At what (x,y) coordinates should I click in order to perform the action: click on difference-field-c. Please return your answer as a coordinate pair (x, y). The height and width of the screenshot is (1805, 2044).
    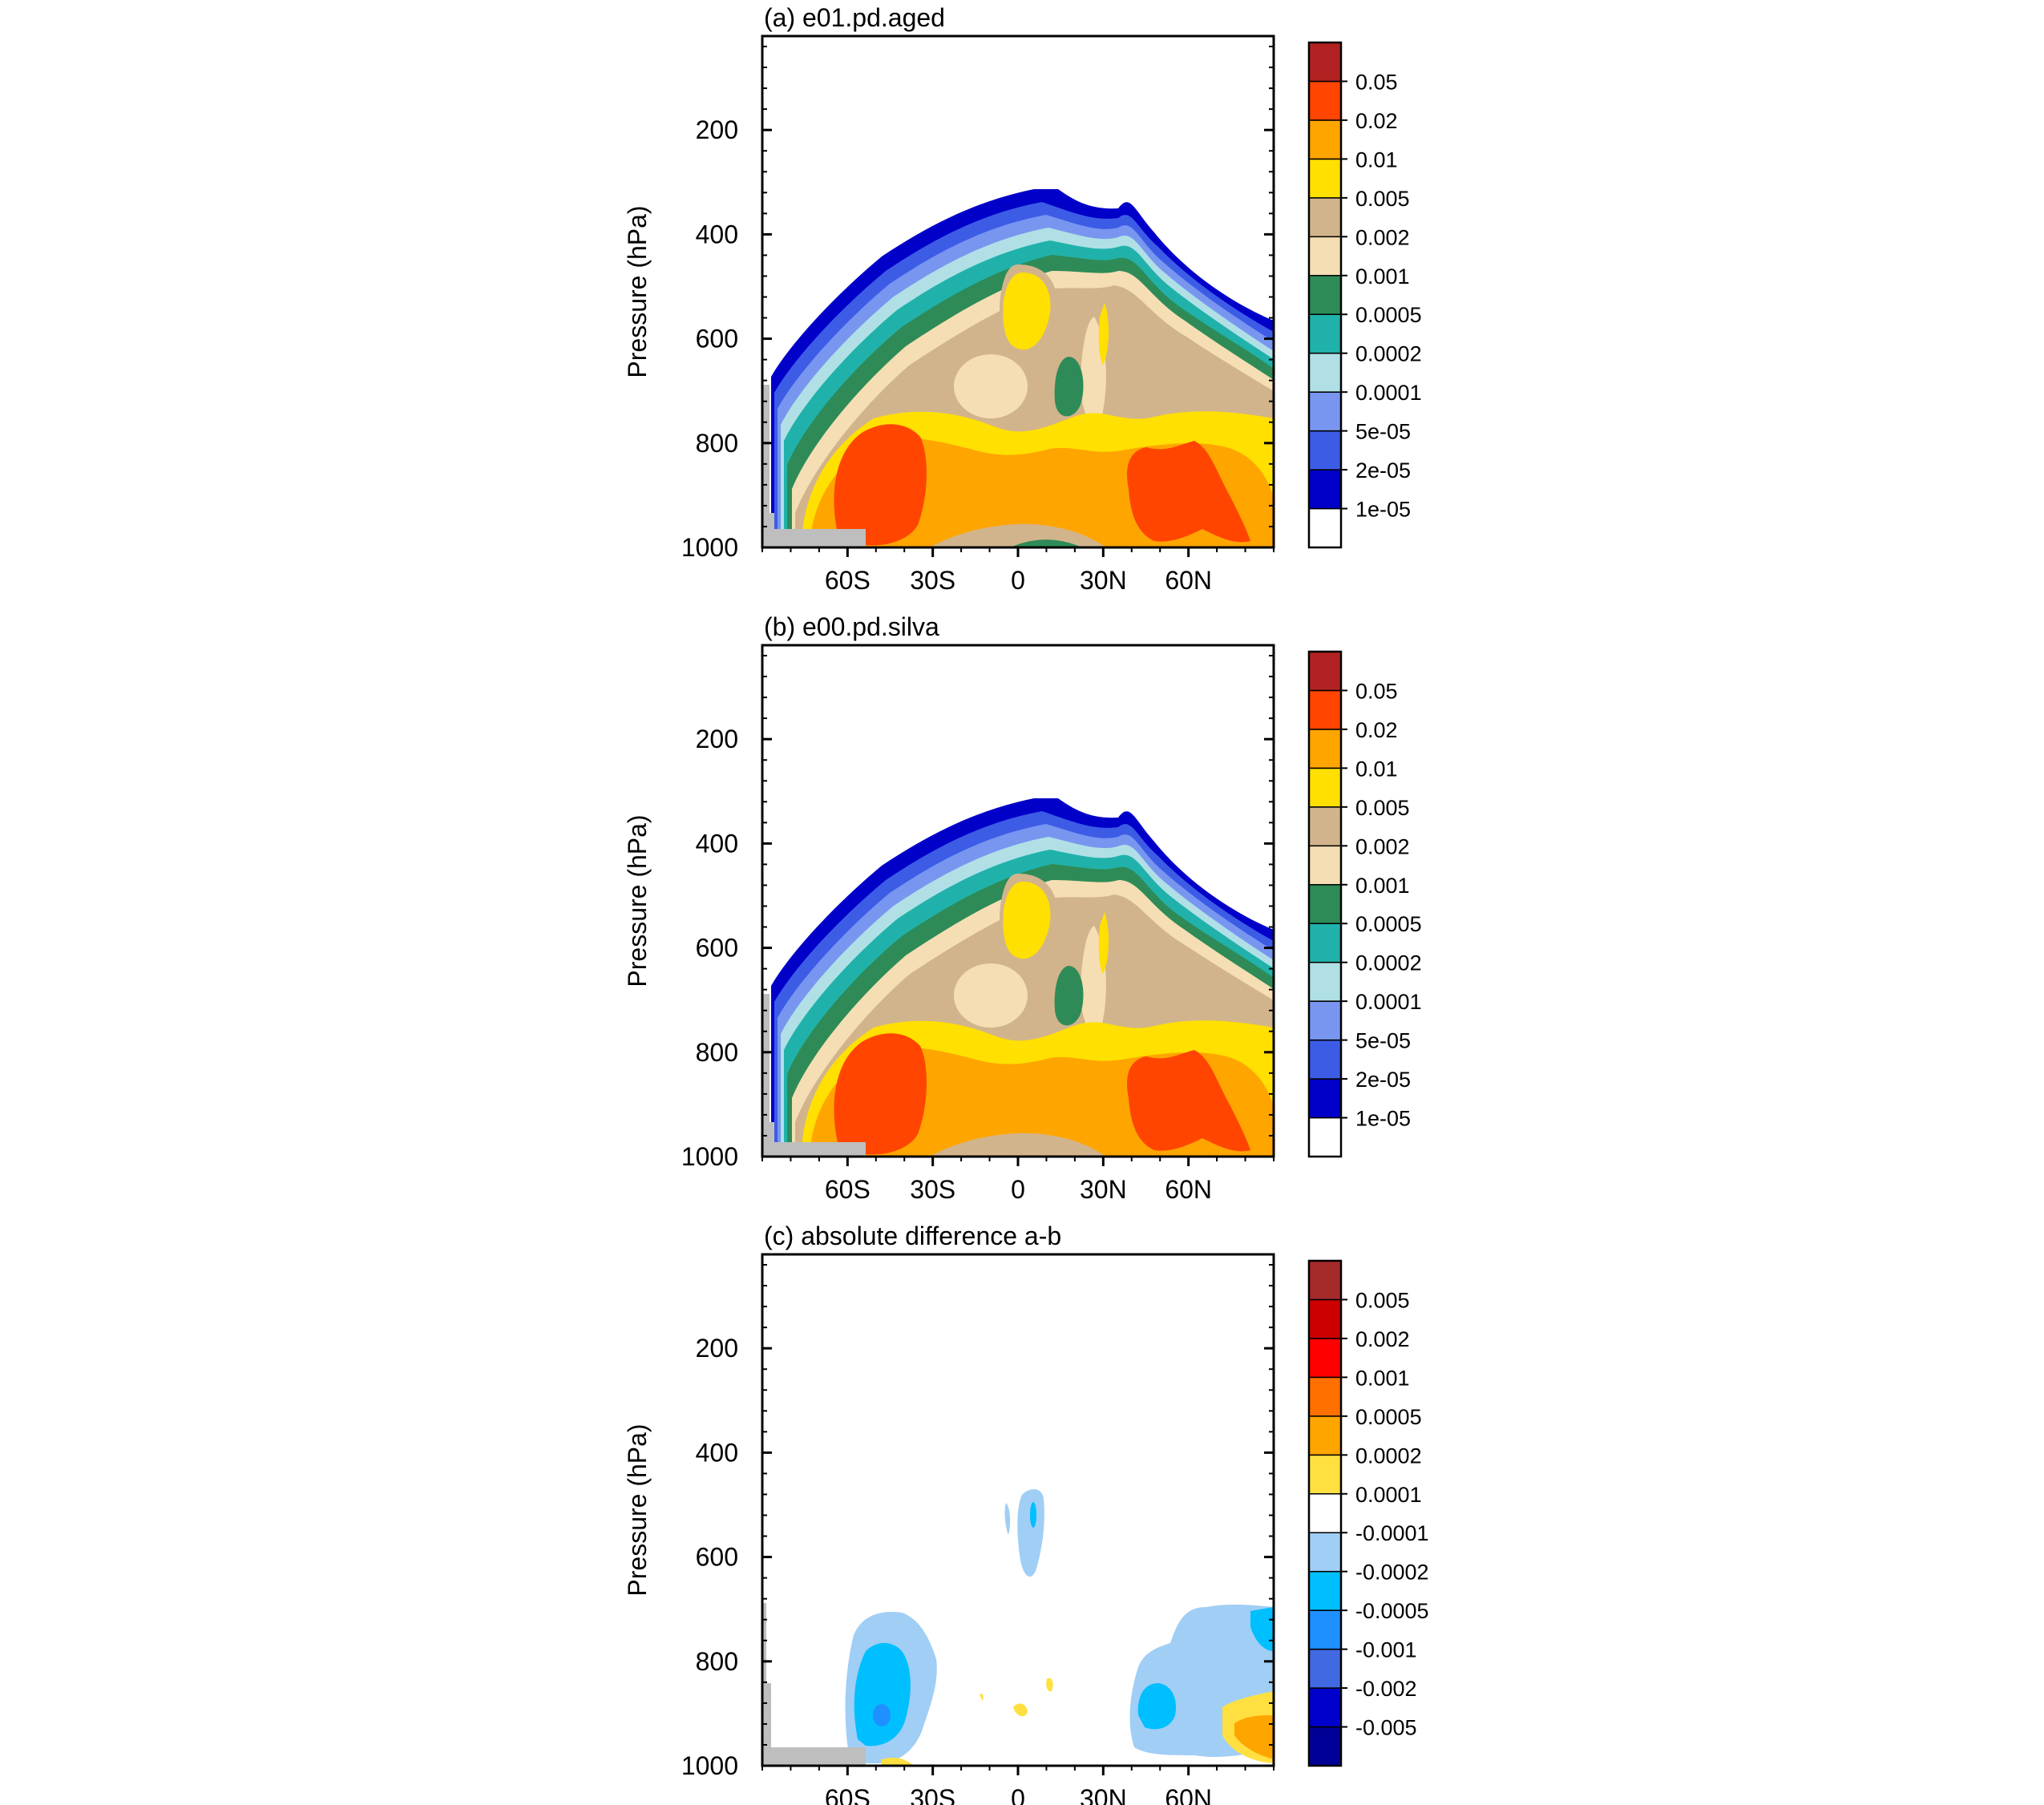
    Looking at the image, I should click on (1059, 1627).